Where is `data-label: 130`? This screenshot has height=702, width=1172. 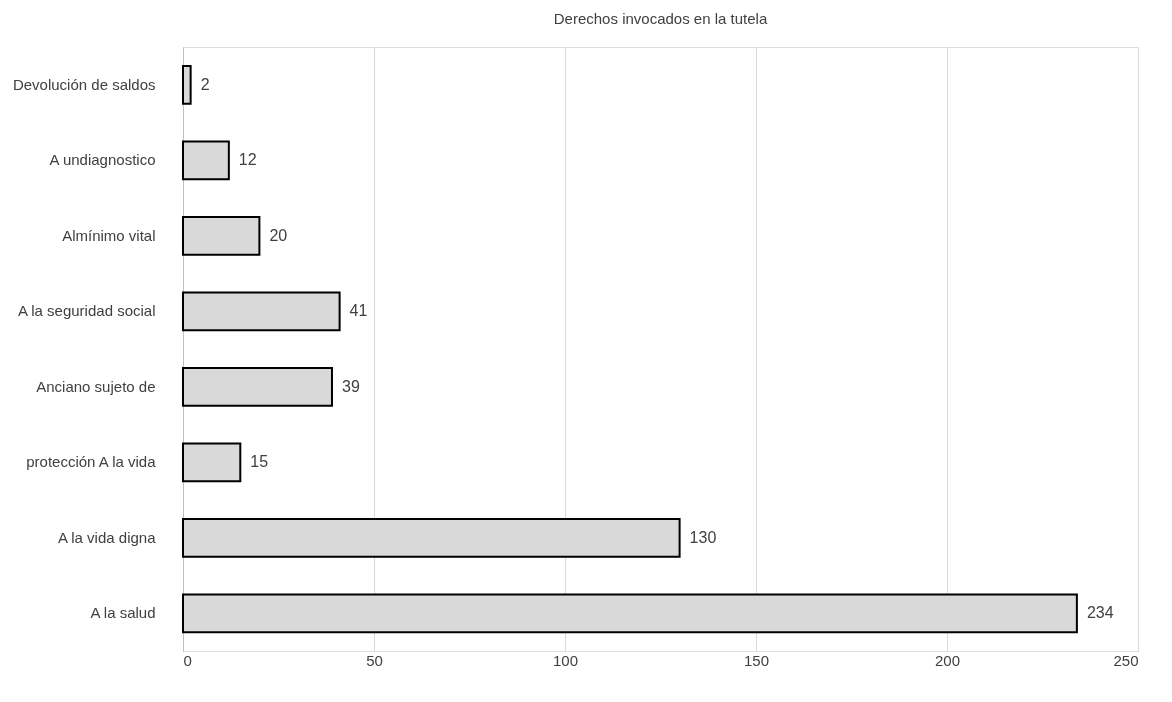
data-label: 130 is located at coordinates (703, 537).